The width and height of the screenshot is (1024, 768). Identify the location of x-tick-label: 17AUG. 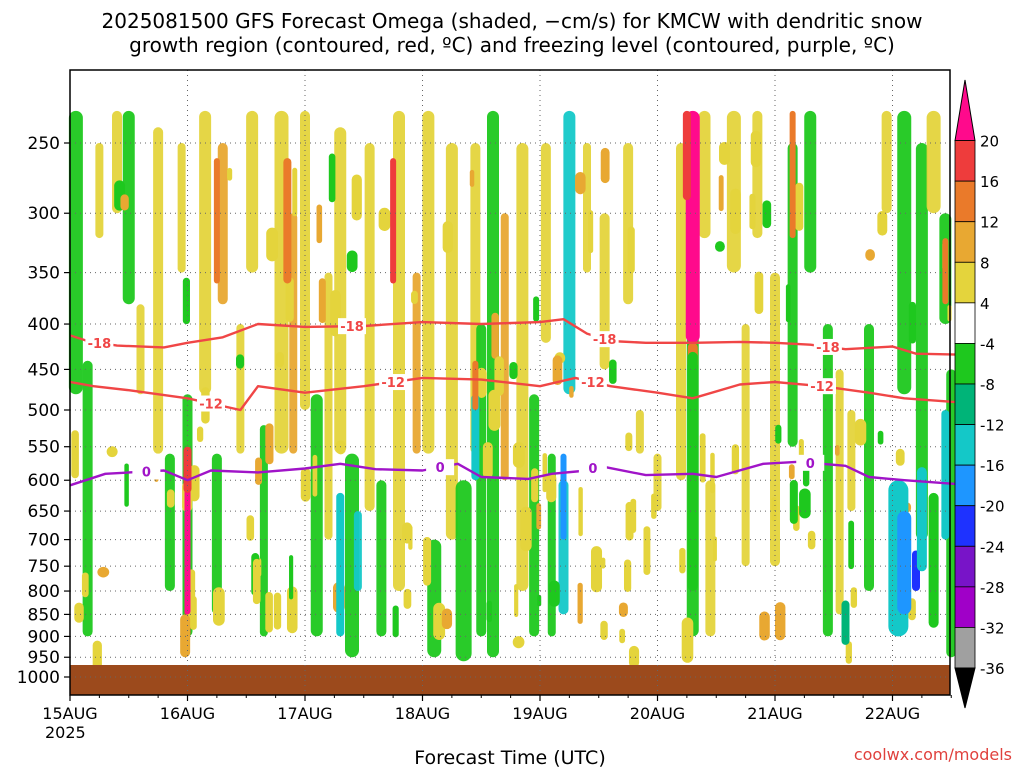
(304, 713).